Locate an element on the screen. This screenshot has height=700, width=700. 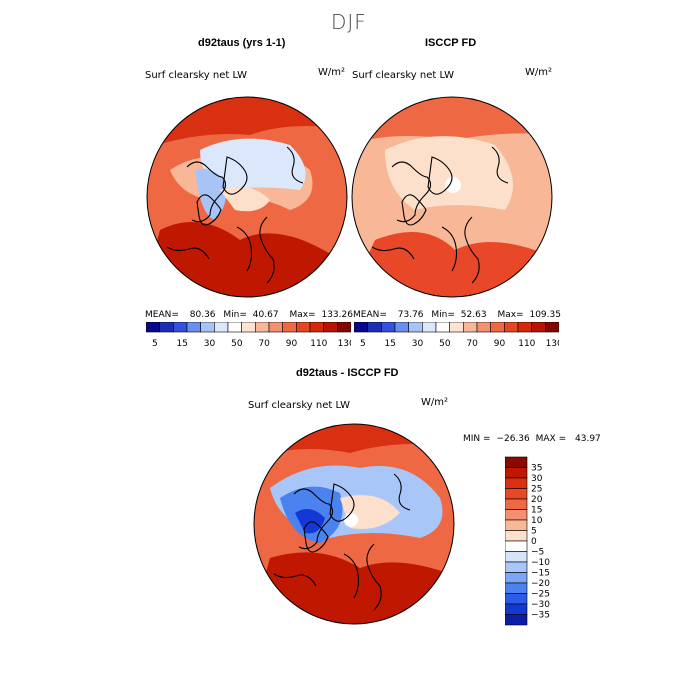
panel1-colorbar-tick-label: 30 is located at coordinates (210, 344).